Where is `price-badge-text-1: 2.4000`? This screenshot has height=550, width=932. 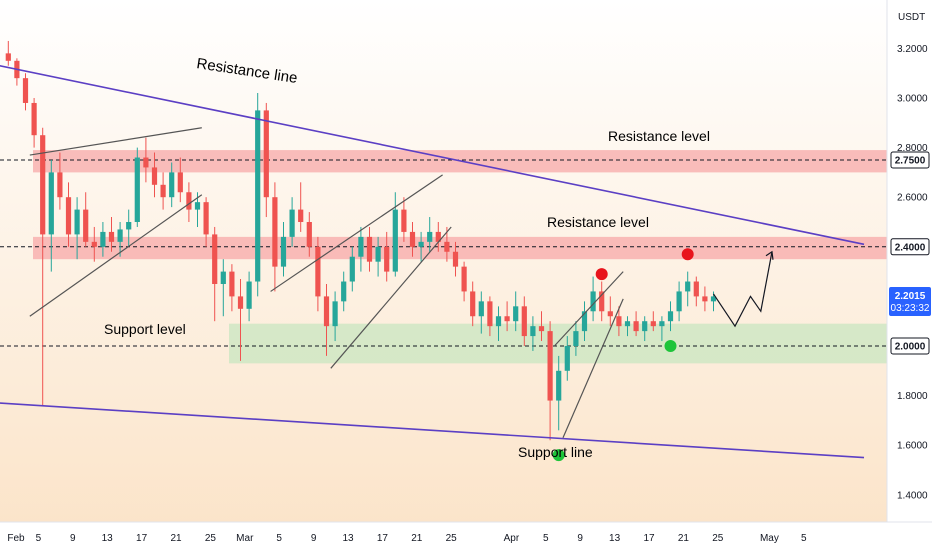
price-badge-text-1: 2.4000 is located at coordinates (910, 247).